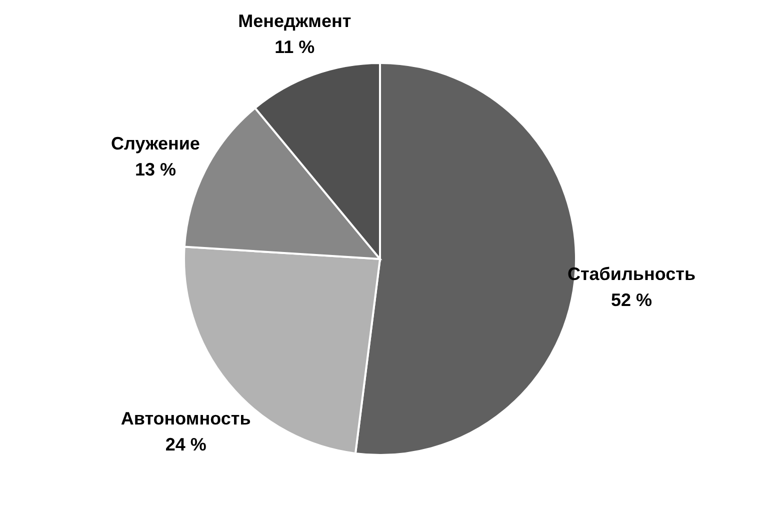  I want to click on data-label: 52 %, so click(631, 300).